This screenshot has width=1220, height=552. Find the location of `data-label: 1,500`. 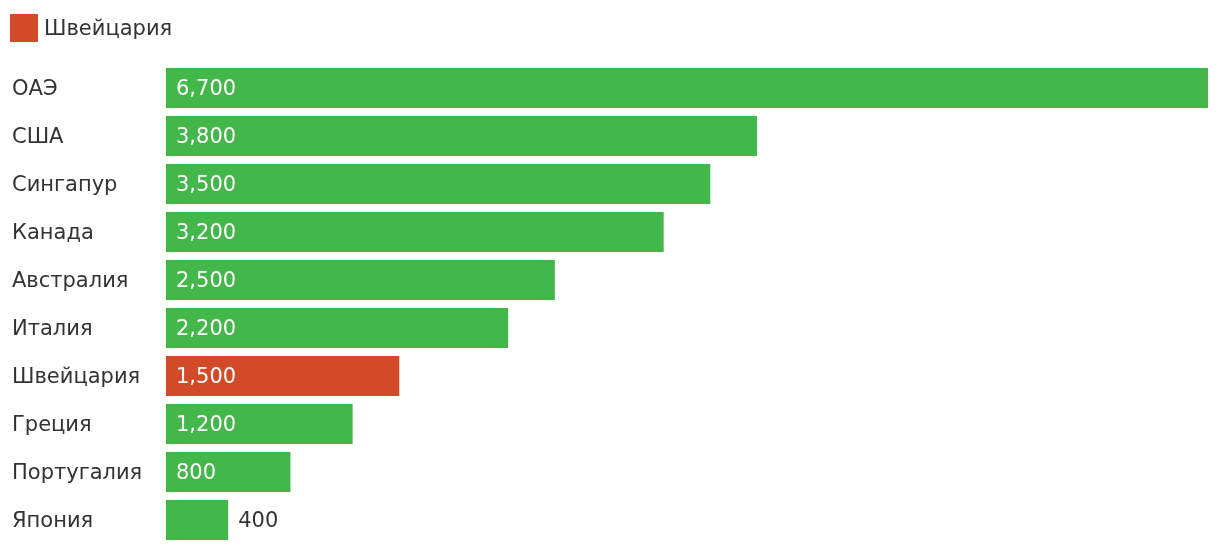

data-label: 1,500 is located at coordinates (206, 376).